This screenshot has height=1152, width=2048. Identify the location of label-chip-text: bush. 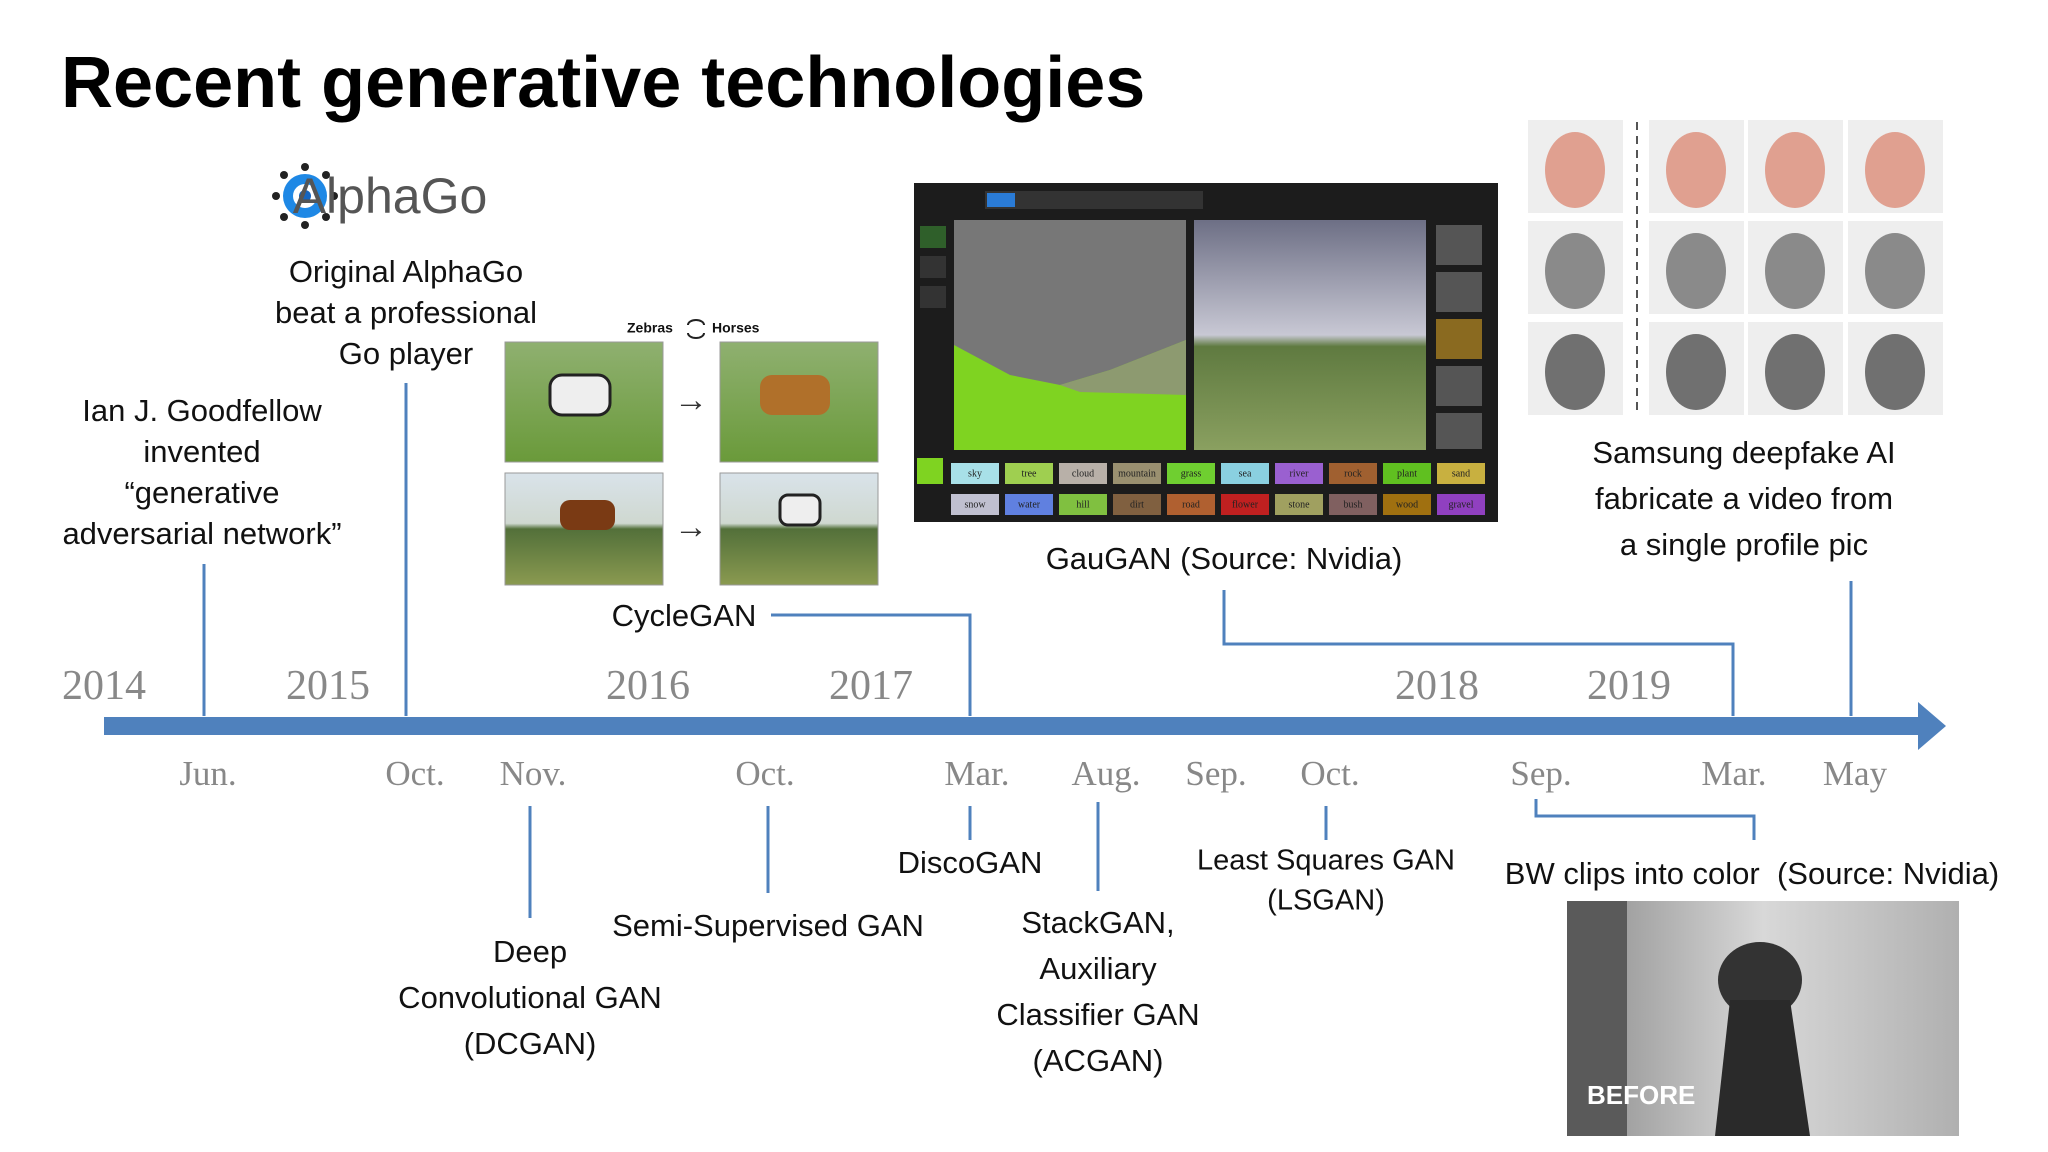
(1353, 504).